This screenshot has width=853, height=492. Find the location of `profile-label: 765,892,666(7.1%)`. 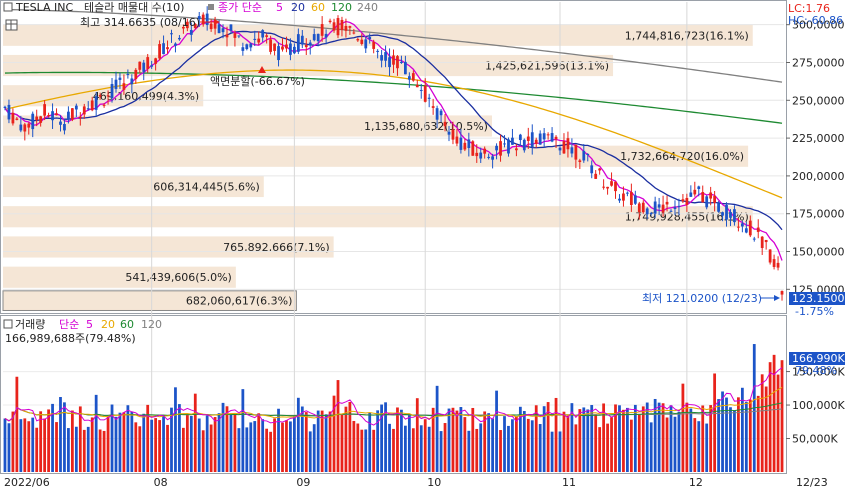

profile-label: 765,892,666(7.1%) is located at coordinates (276, 247).